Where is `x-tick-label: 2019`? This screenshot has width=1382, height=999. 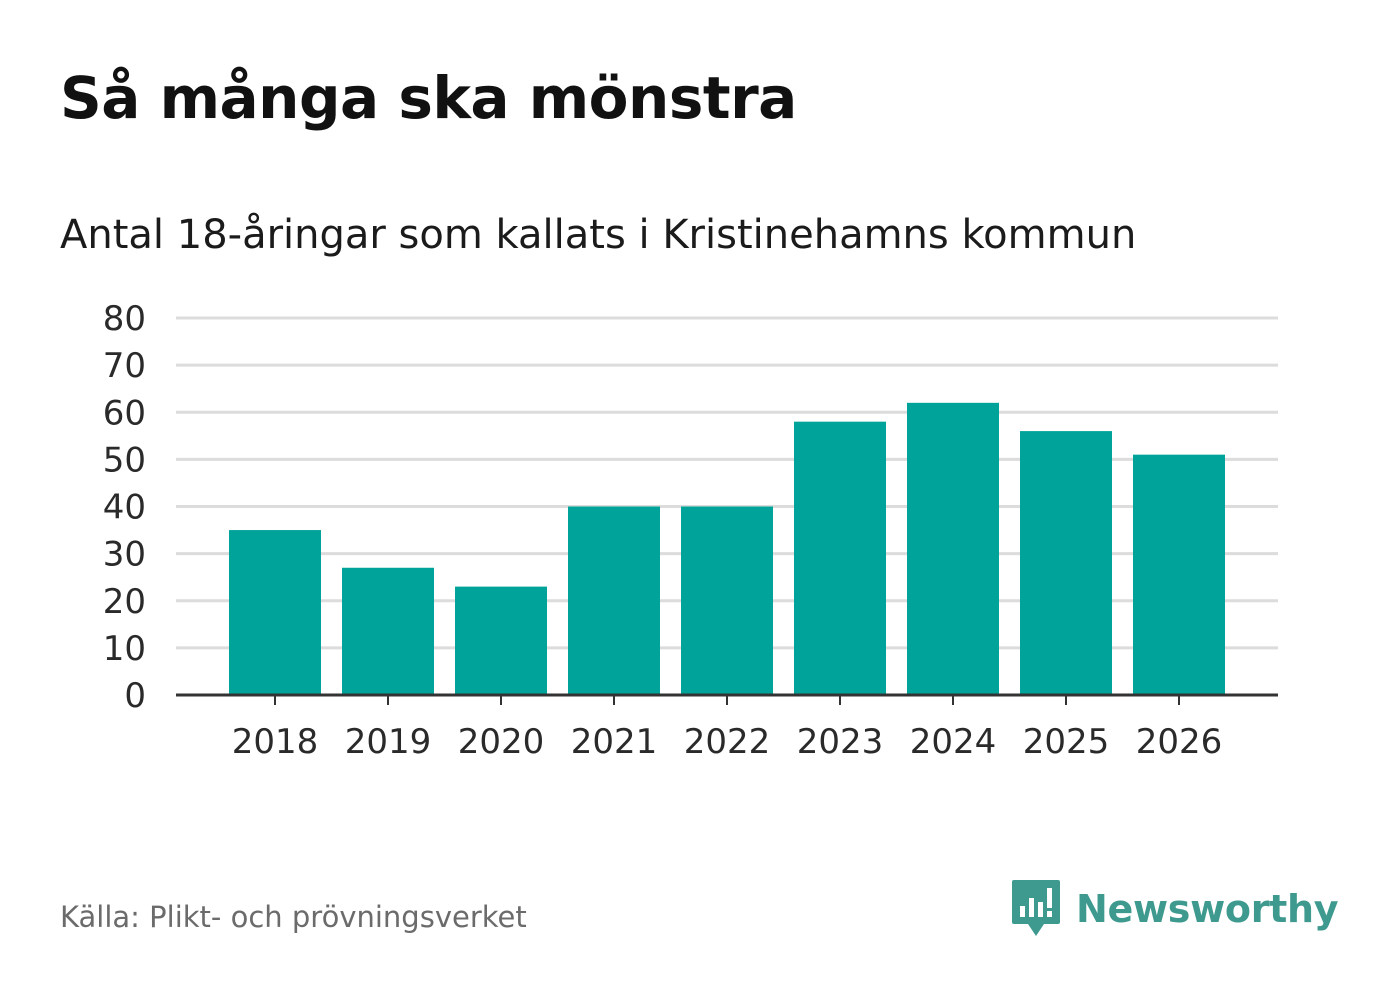 x-tick-label: 2019 is located at coordinates (388, 742).